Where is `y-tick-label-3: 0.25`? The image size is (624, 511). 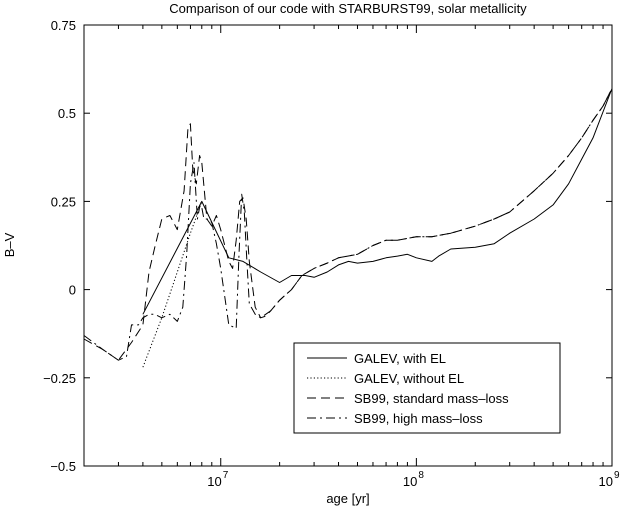 y-tick-label-3: 0.25 is located at coordinates (63, 201).